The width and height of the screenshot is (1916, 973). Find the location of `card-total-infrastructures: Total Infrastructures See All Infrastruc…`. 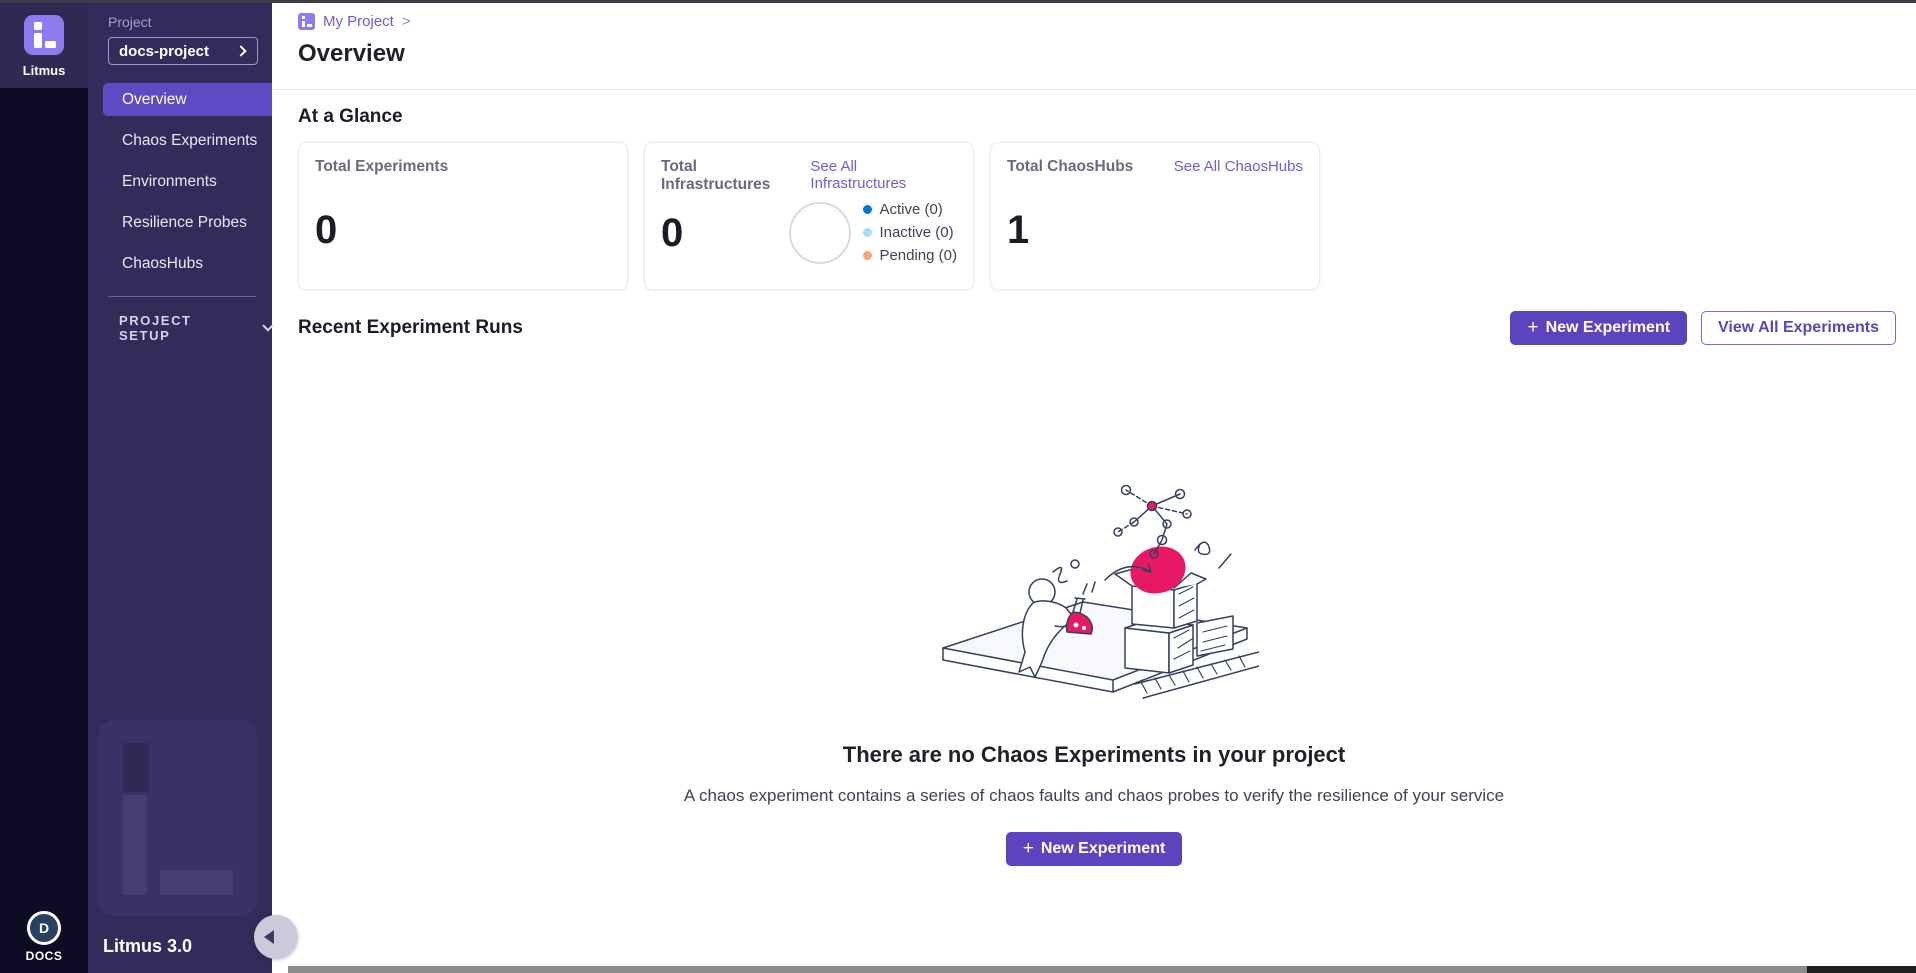

card-total-infrastructures: Total Infrastructures See All Infrastruc… is located at coordinates (809, 216).